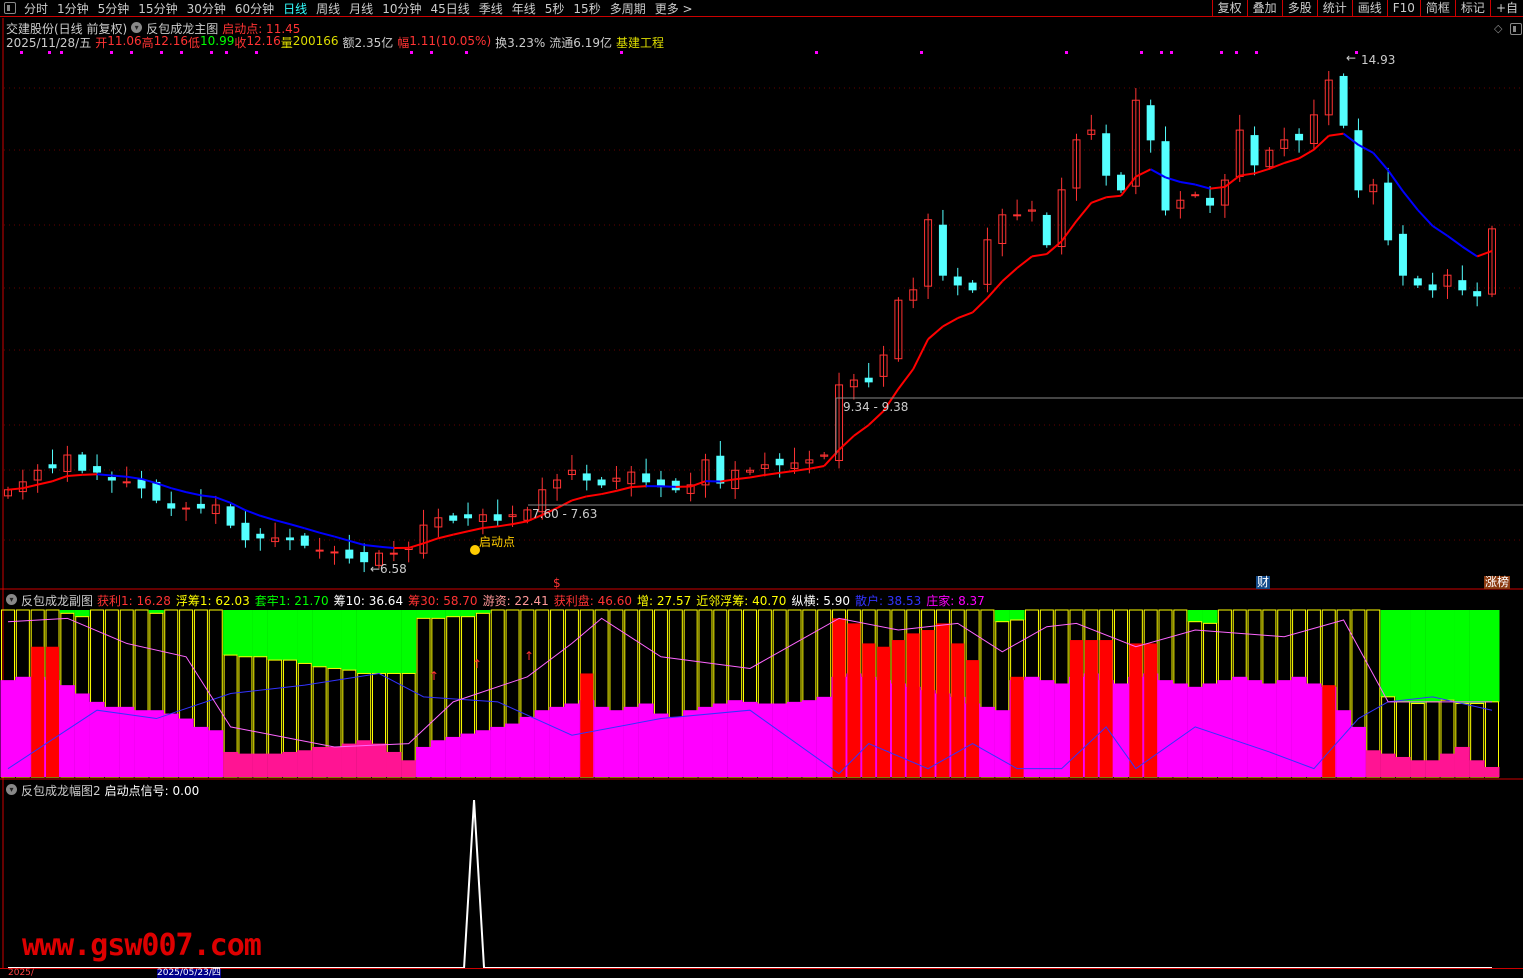 Image resolution: width=1523 pixels, height=978 pixels. I want to click on sub1-field: 庄家: 8.37, so click(955, 600).